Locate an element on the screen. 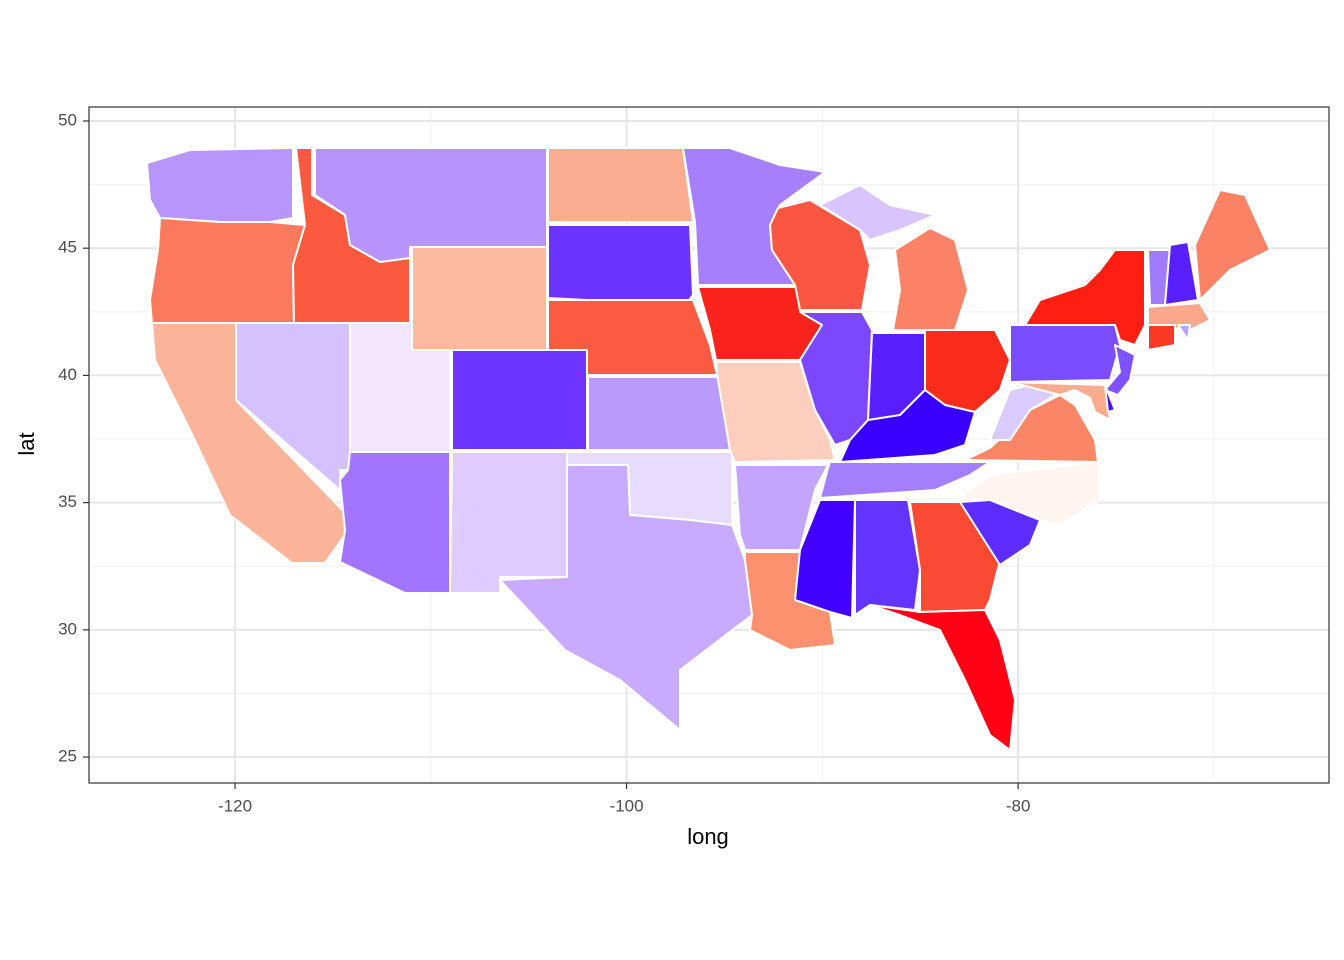 The width and height of the screenshot is (1344, 960). x-axis-title: long is located at coordinates (708, 836).